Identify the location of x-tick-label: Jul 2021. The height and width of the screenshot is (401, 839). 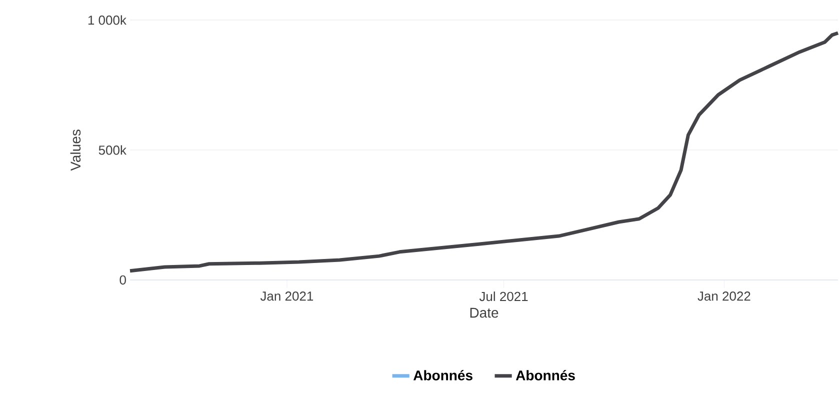
(503, 297).